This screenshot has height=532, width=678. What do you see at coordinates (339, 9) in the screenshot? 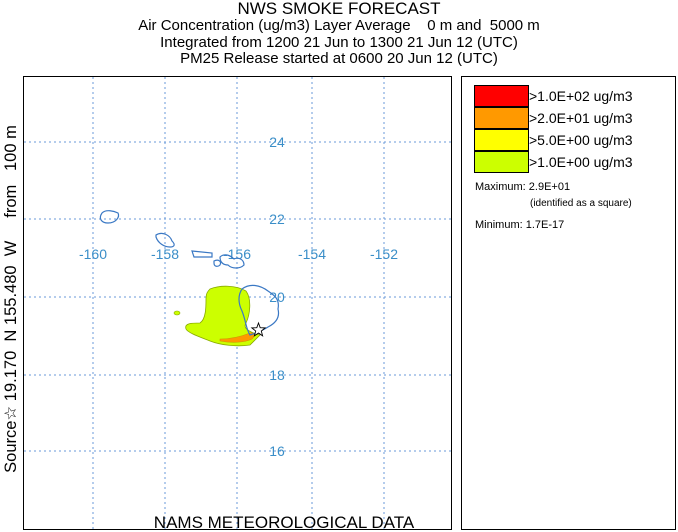
I see `forecast-title: NWS SMOKE FORECAST` at bounding box center [339, 9].